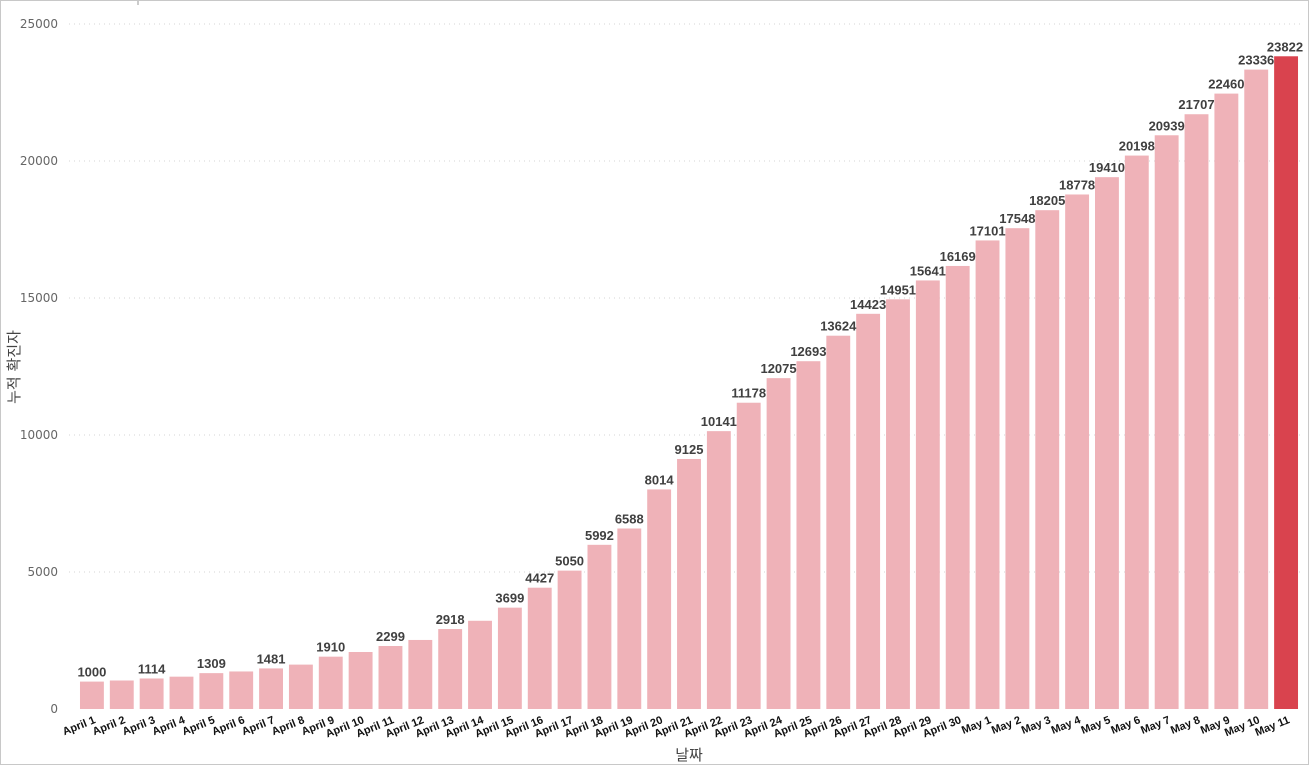  Describe the element at coordinates (1226, 84) in the screenshot. I see `data-label: 22460` at that location.